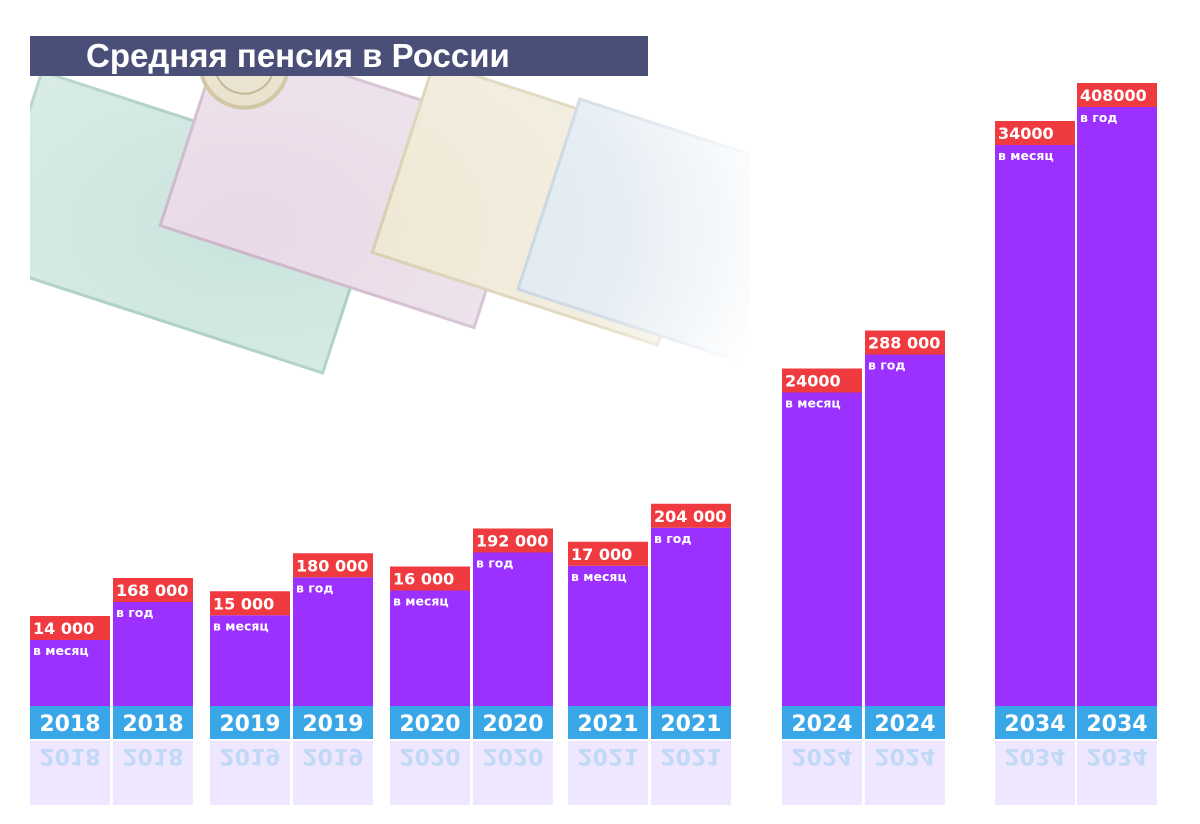  What do you see at coordinates (1035, 425) in the screenshot?
I see `bar-2034-month` at bounding box center [1035, 425].